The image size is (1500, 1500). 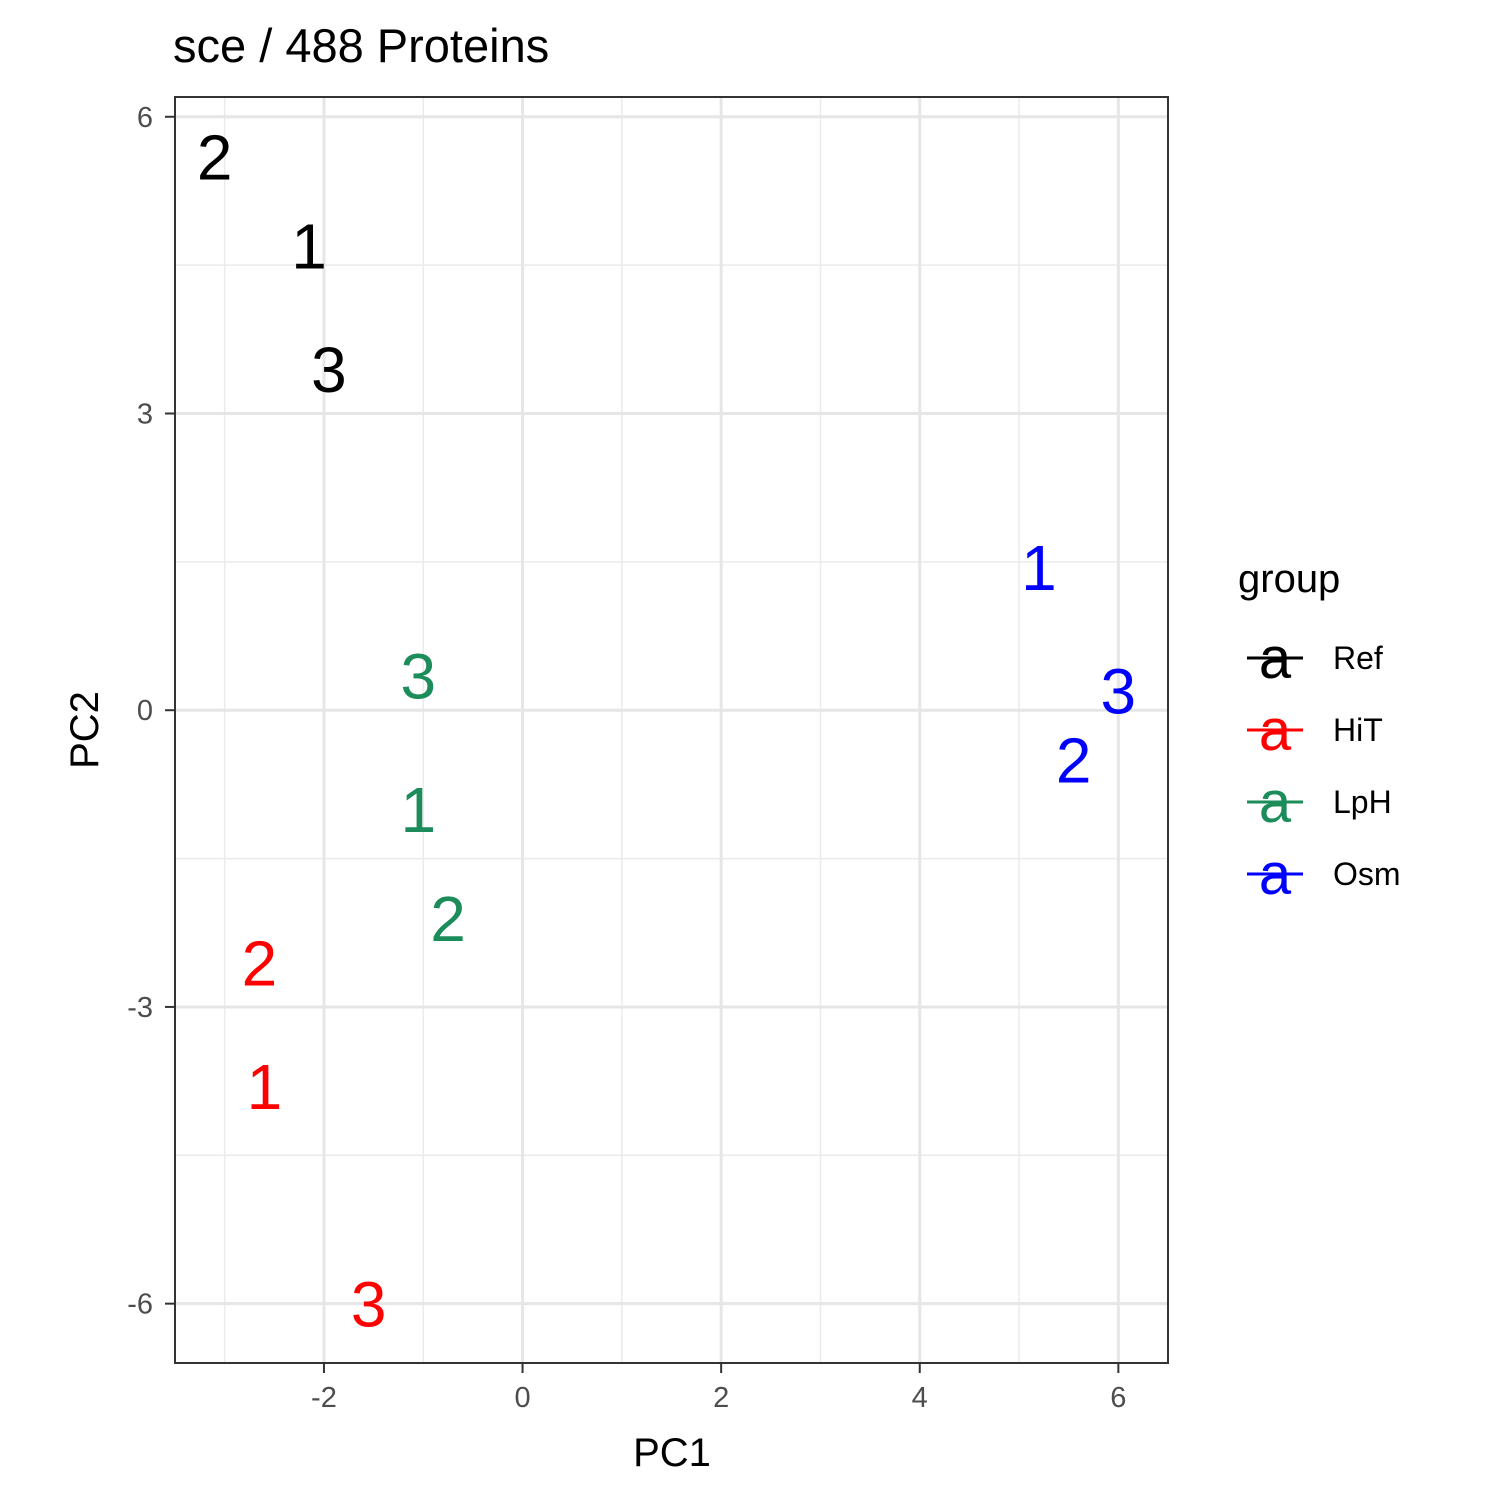 What do you see at coordinates (1118, 1398) in the screenshot?
I see `x-tick-label: 6` at bounding box center [1118, 1398].